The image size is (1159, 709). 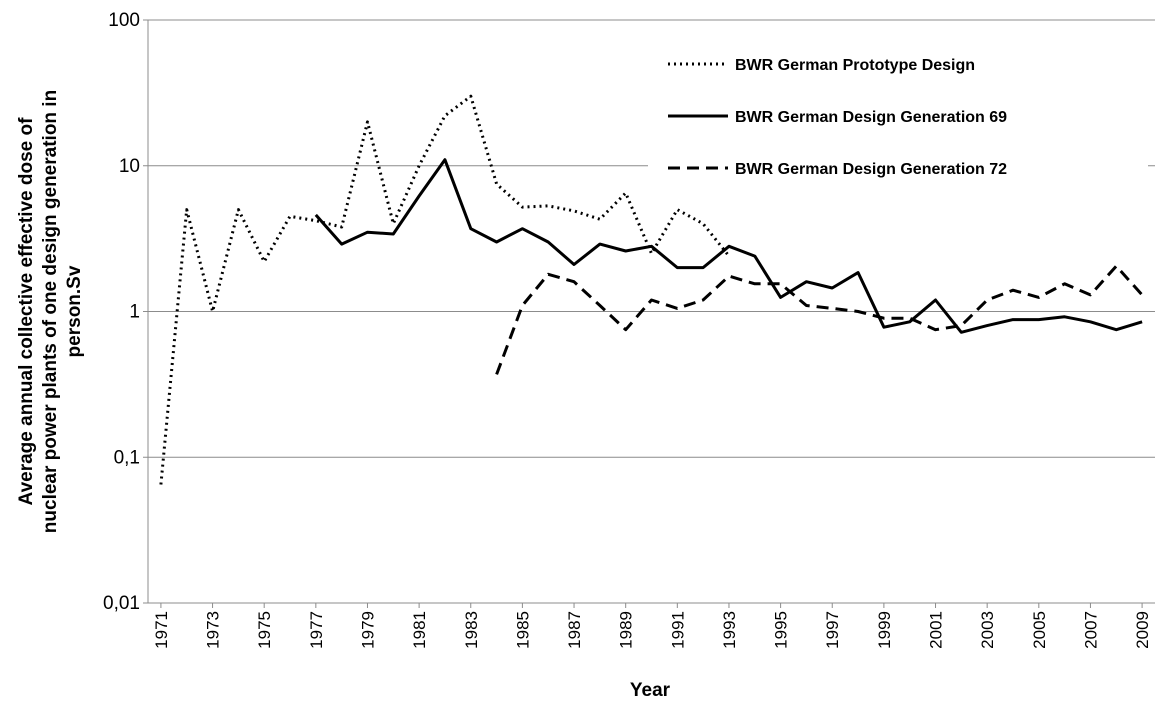 What do you see at coordinates (134, 312) in the screenshot?
I see `y-tick-label: 1` at bounding box center [134, 312].